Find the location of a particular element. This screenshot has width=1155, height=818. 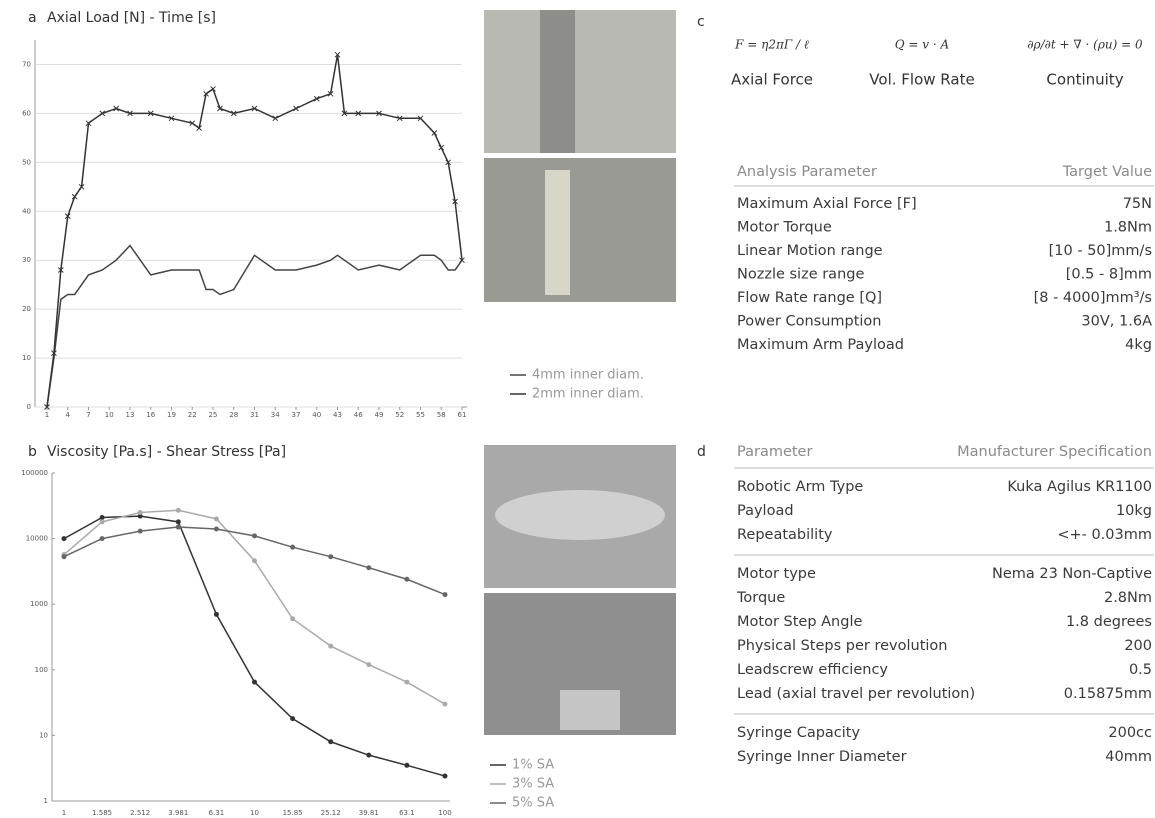

equation-caption: Continuity is located at coordinates (1084, 80).